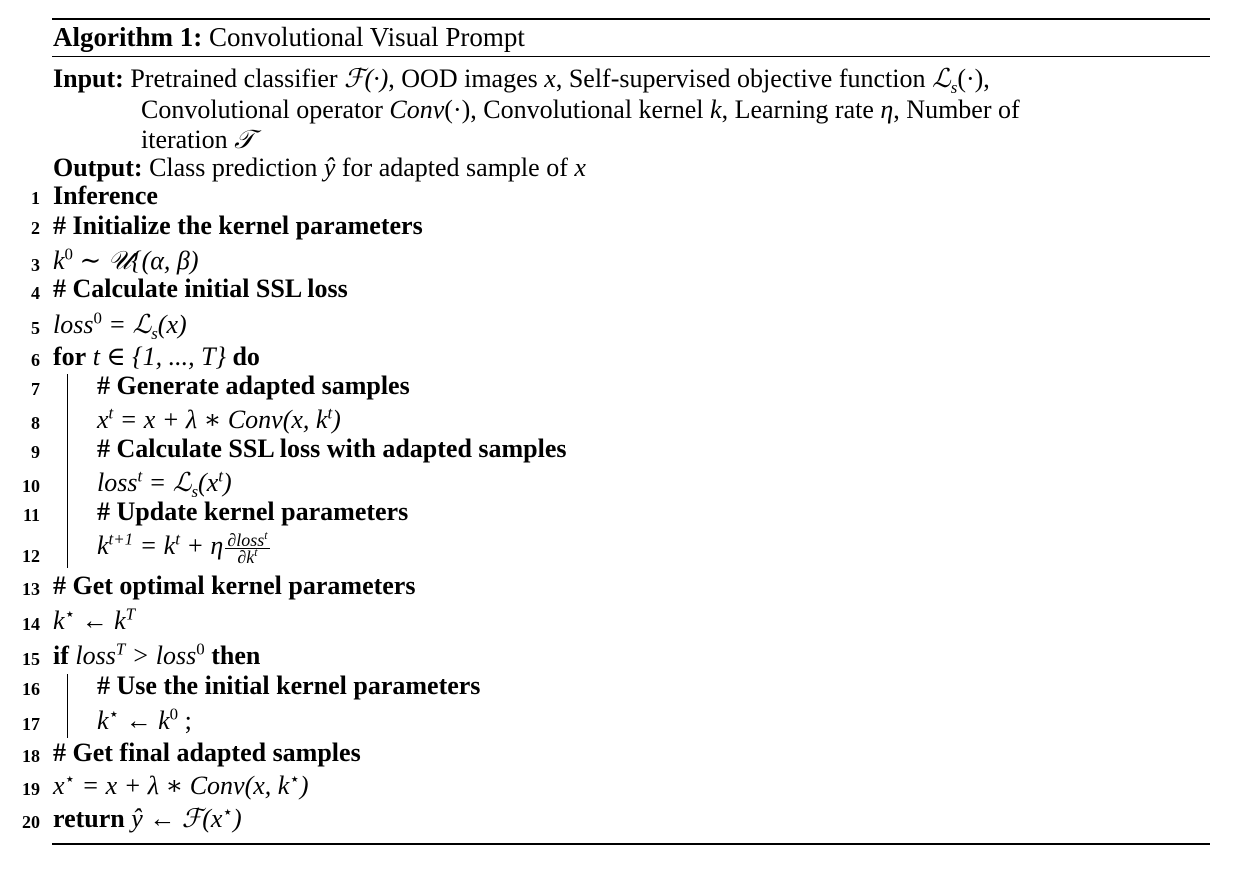  Describe the element at coordinates (801, 109) in the screenshot. I see `input-text: , Learning rate` at that location.